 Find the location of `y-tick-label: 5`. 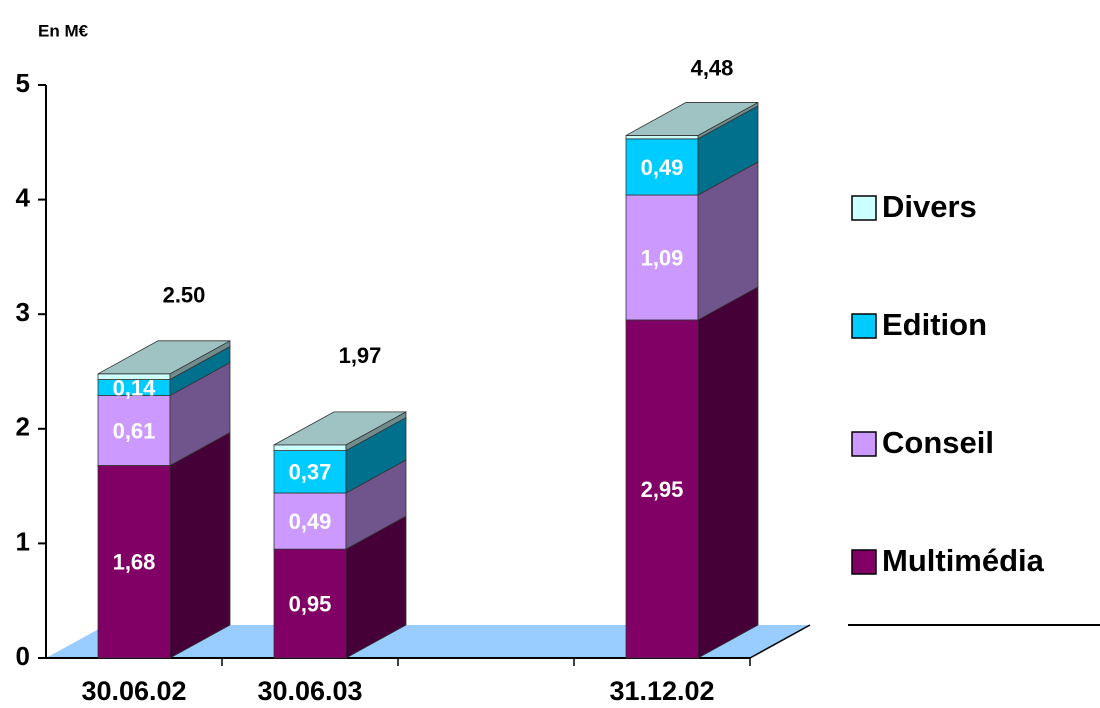

y-tick-label: 5 is located at coordinates (23, 83).